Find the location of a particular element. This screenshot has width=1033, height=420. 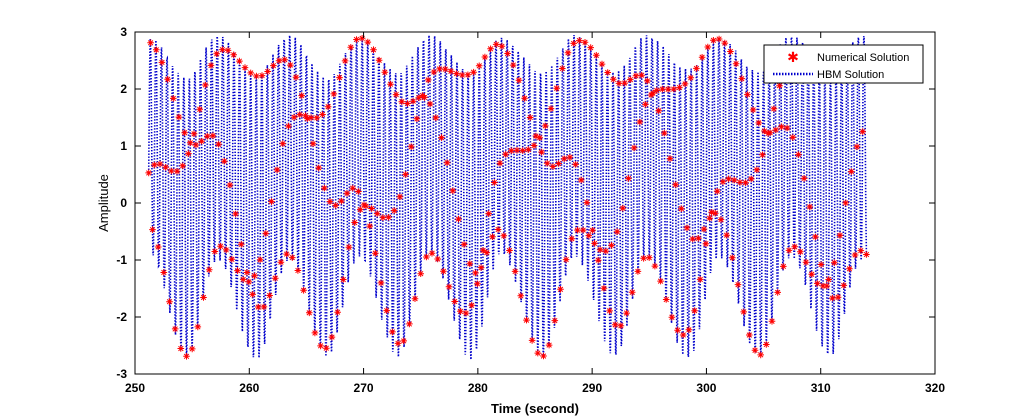

y-tick-label: 0 is located at coordinates (123, 203).